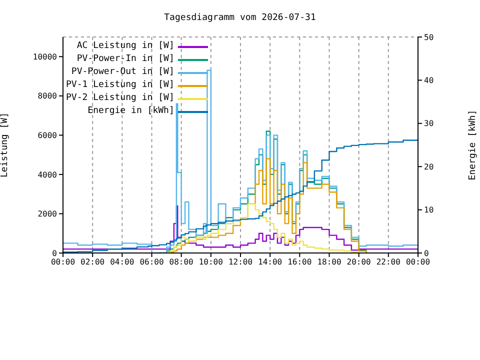 The image size is (480, 360). Describe the element at coordinates (125, 59) in the screenshot. I see `legend-label: PV-Power-In in [W]` at that location.